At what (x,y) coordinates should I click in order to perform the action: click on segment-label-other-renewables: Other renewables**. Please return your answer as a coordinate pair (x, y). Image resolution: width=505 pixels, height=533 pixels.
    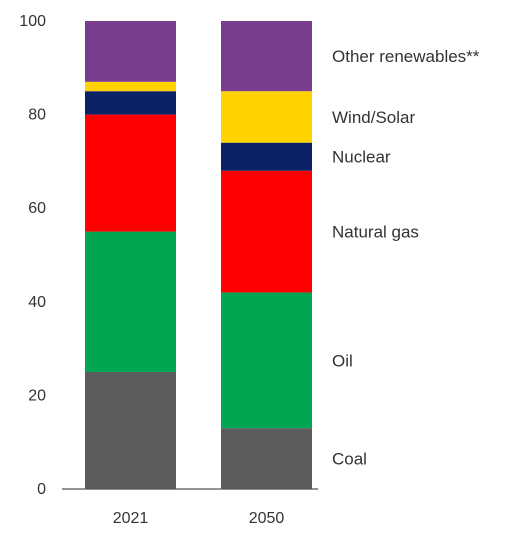
    Looking at the image, I should click on (406, 56).